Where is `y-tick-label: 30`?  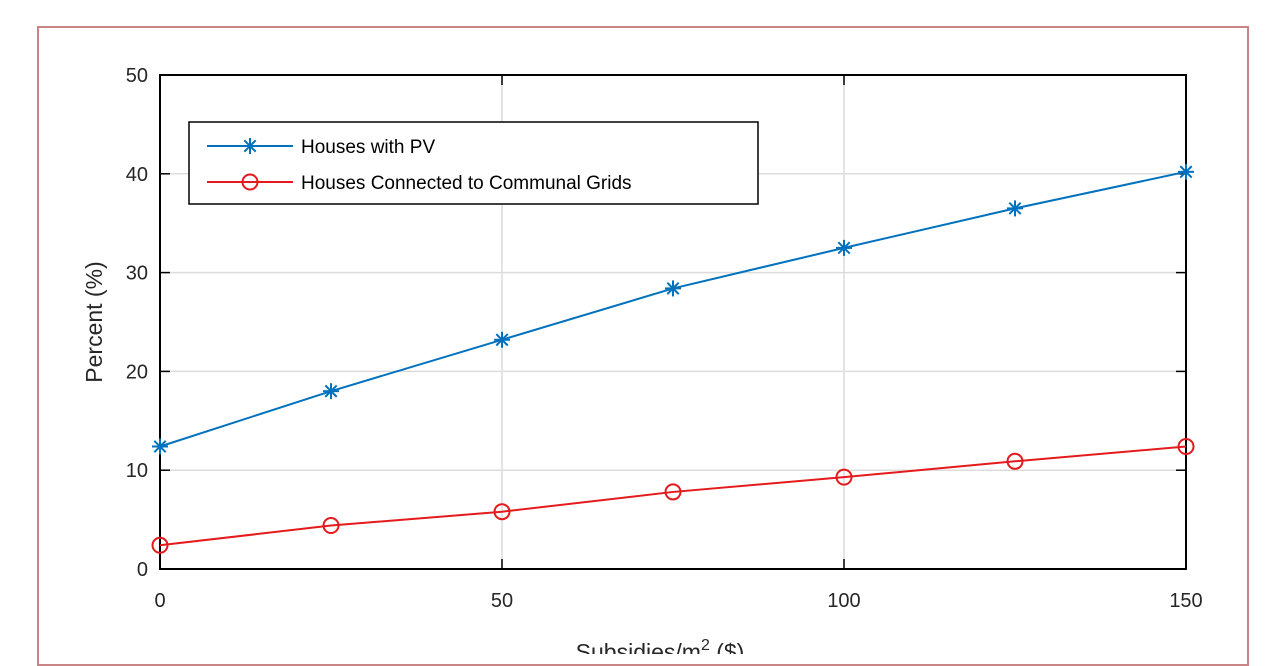 y-tick-label: 30 is located at coordinates (137, 274).